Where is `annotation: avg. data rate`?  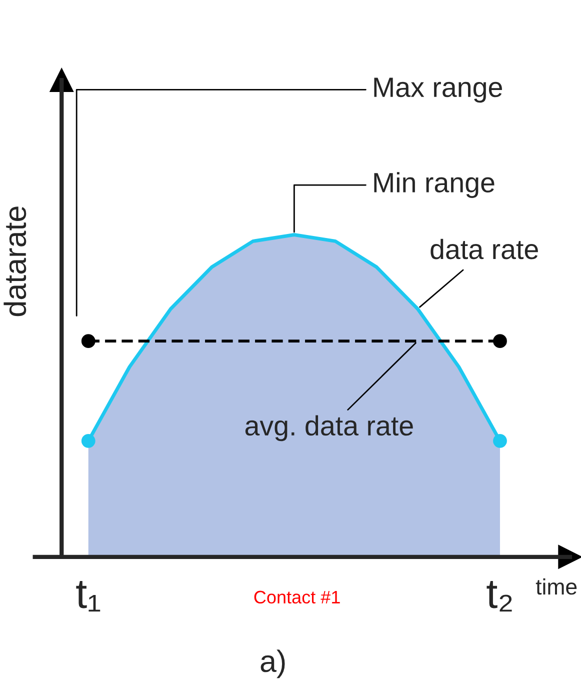
annotation: avg. data rate is located at coordinates (329, 428).